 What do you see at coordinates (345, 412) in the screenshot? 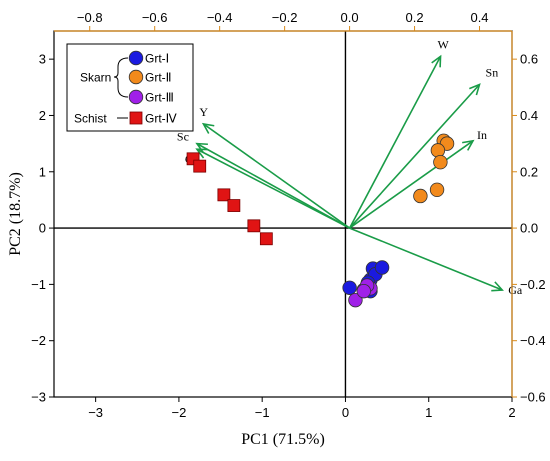
I see `x-tick-label: 0` at bounding box center [345, 412].